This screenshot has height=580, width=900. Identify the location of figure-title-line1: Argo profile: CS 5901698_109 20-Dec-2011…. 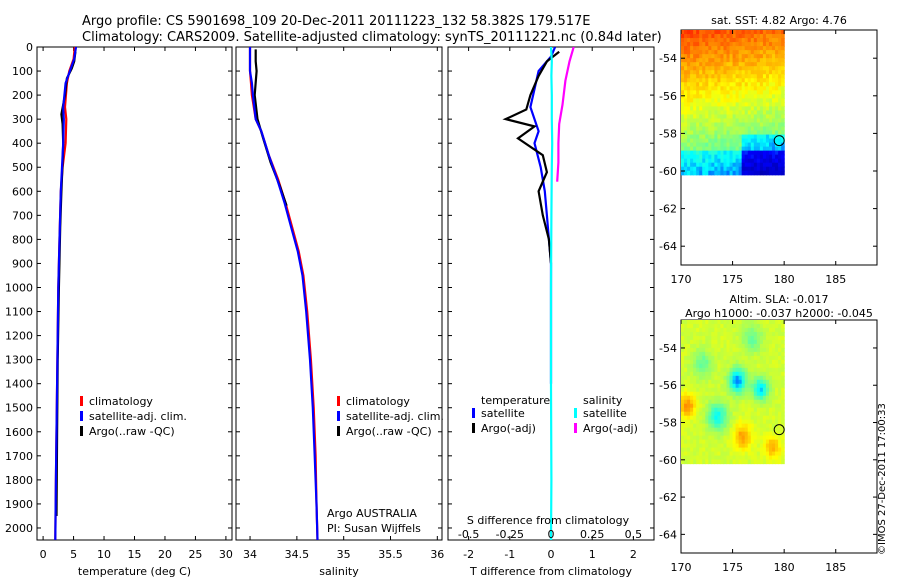
(336, 21).